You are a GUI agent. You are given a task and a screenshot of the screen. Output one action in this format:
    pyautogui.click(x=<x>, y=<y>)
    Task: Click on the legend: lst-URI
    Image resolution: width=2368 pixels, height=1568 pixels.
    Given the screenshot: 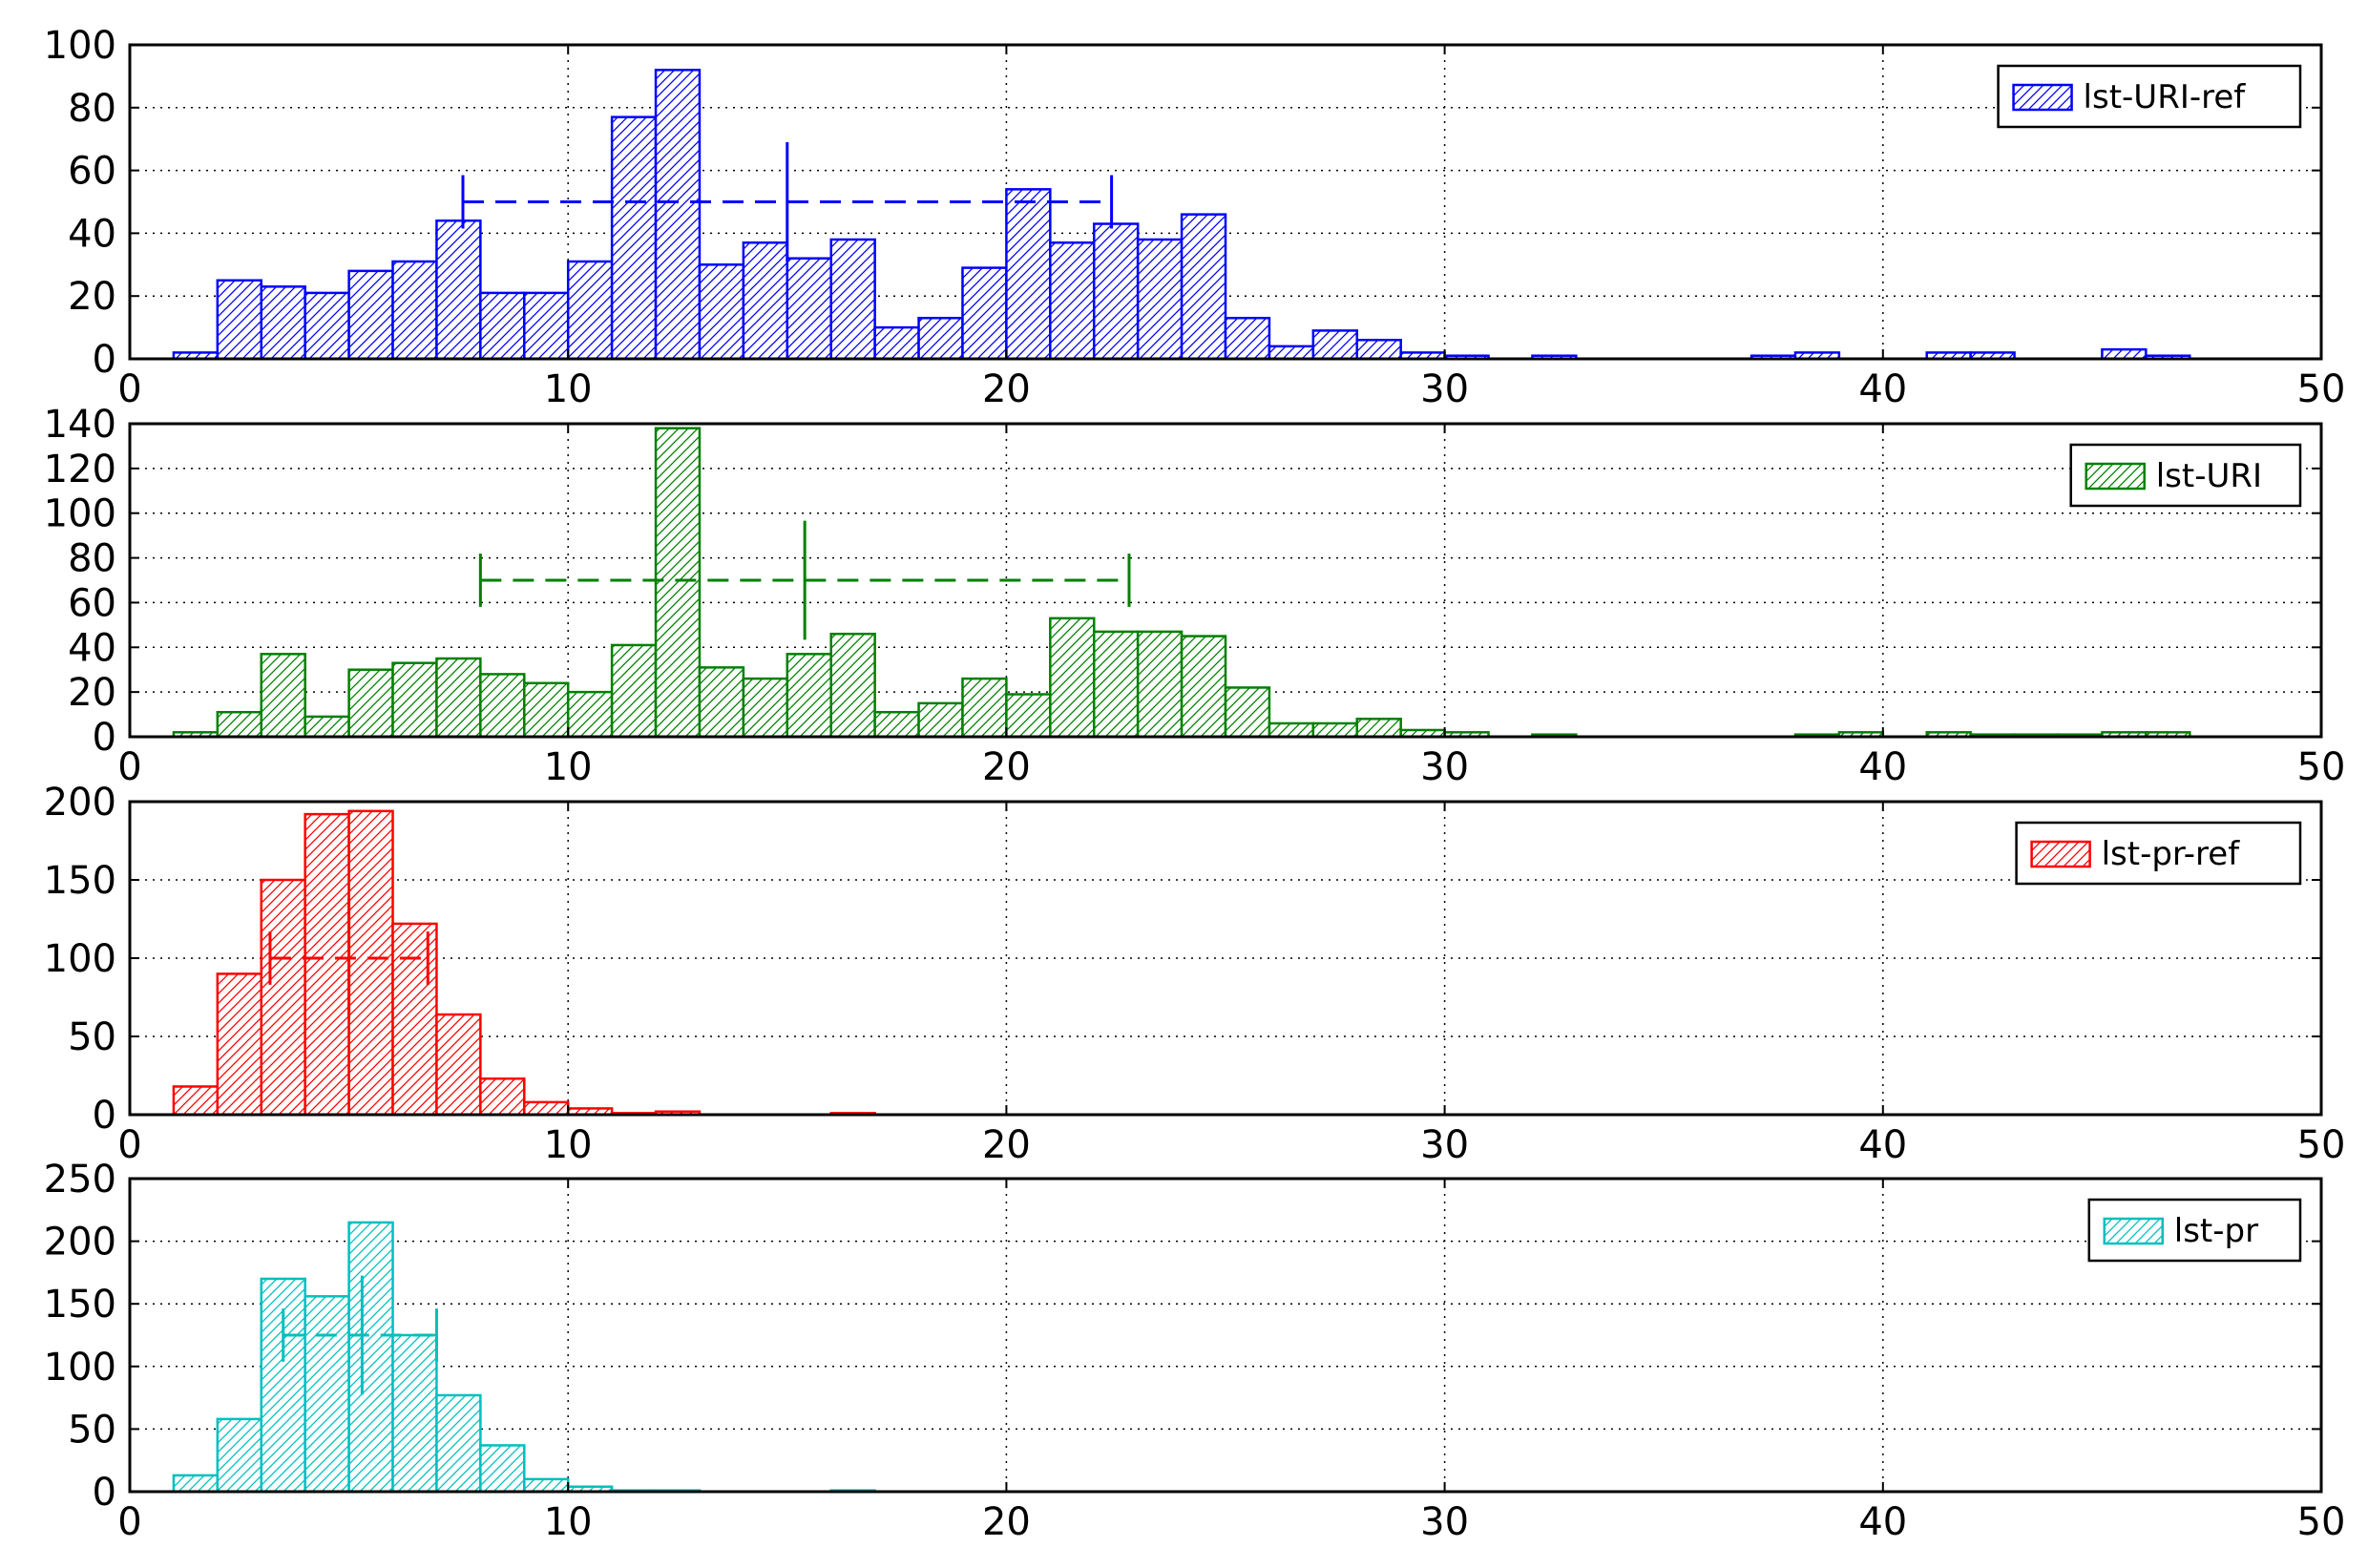 What is the action you would take?
    pyautogui.click(x=2185, y=475)
    